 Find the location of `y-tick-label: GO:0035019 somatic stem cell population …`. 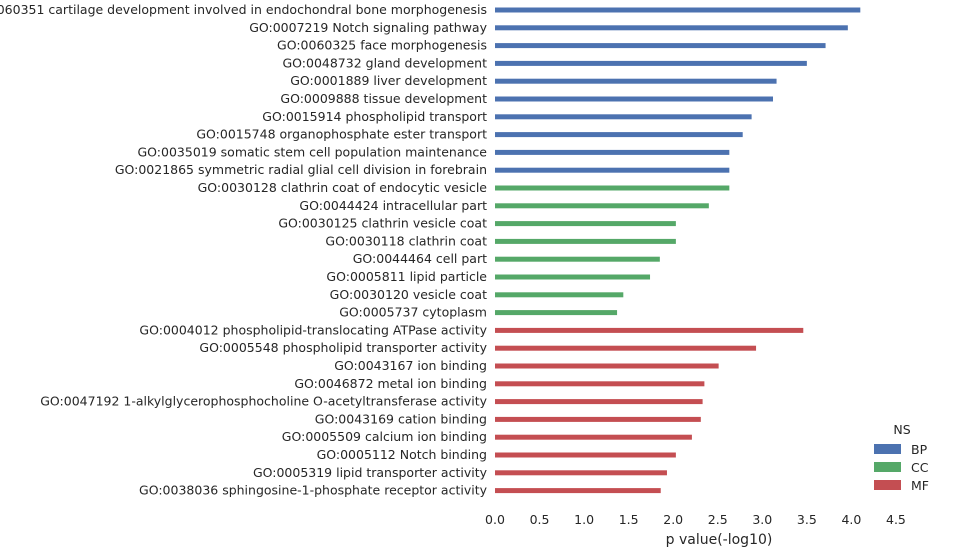

y-tick-label: GO:0035019 somatic stem cell population … is located at coordinates (313, 151).